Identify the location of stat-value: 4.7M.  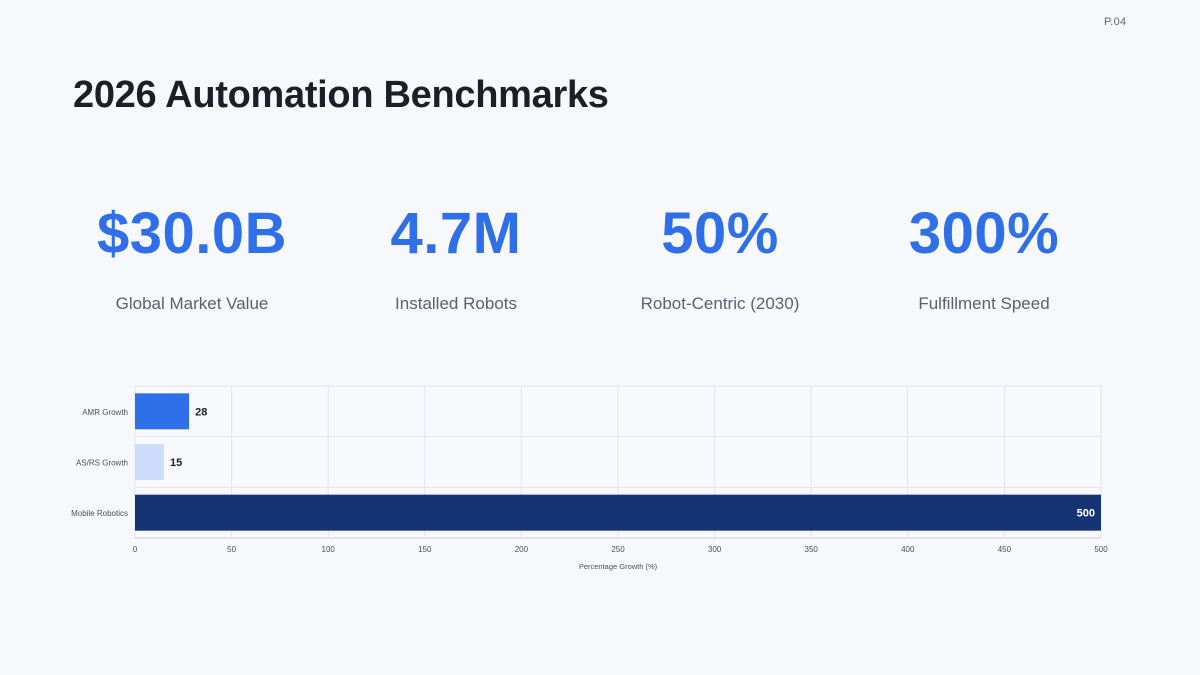
(456, 233).